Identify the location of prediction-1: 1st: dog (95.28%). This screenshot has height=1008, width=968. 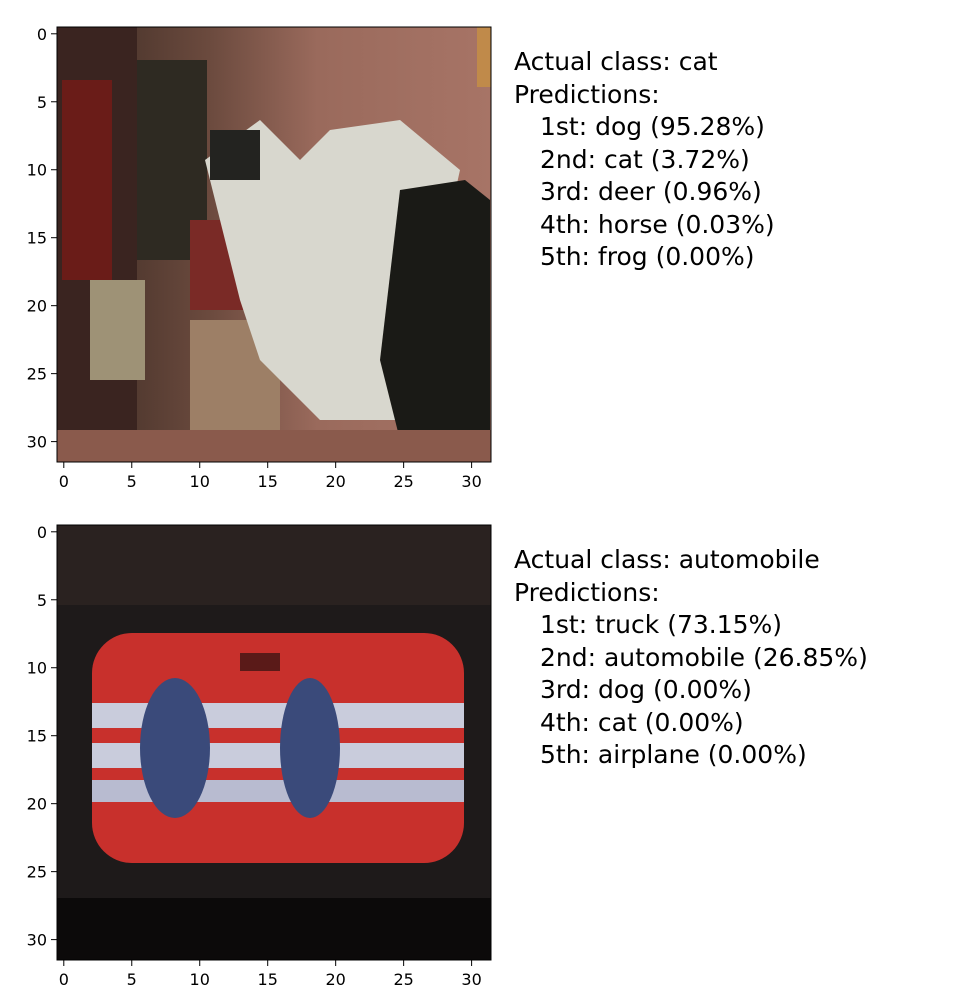
(652, 126).